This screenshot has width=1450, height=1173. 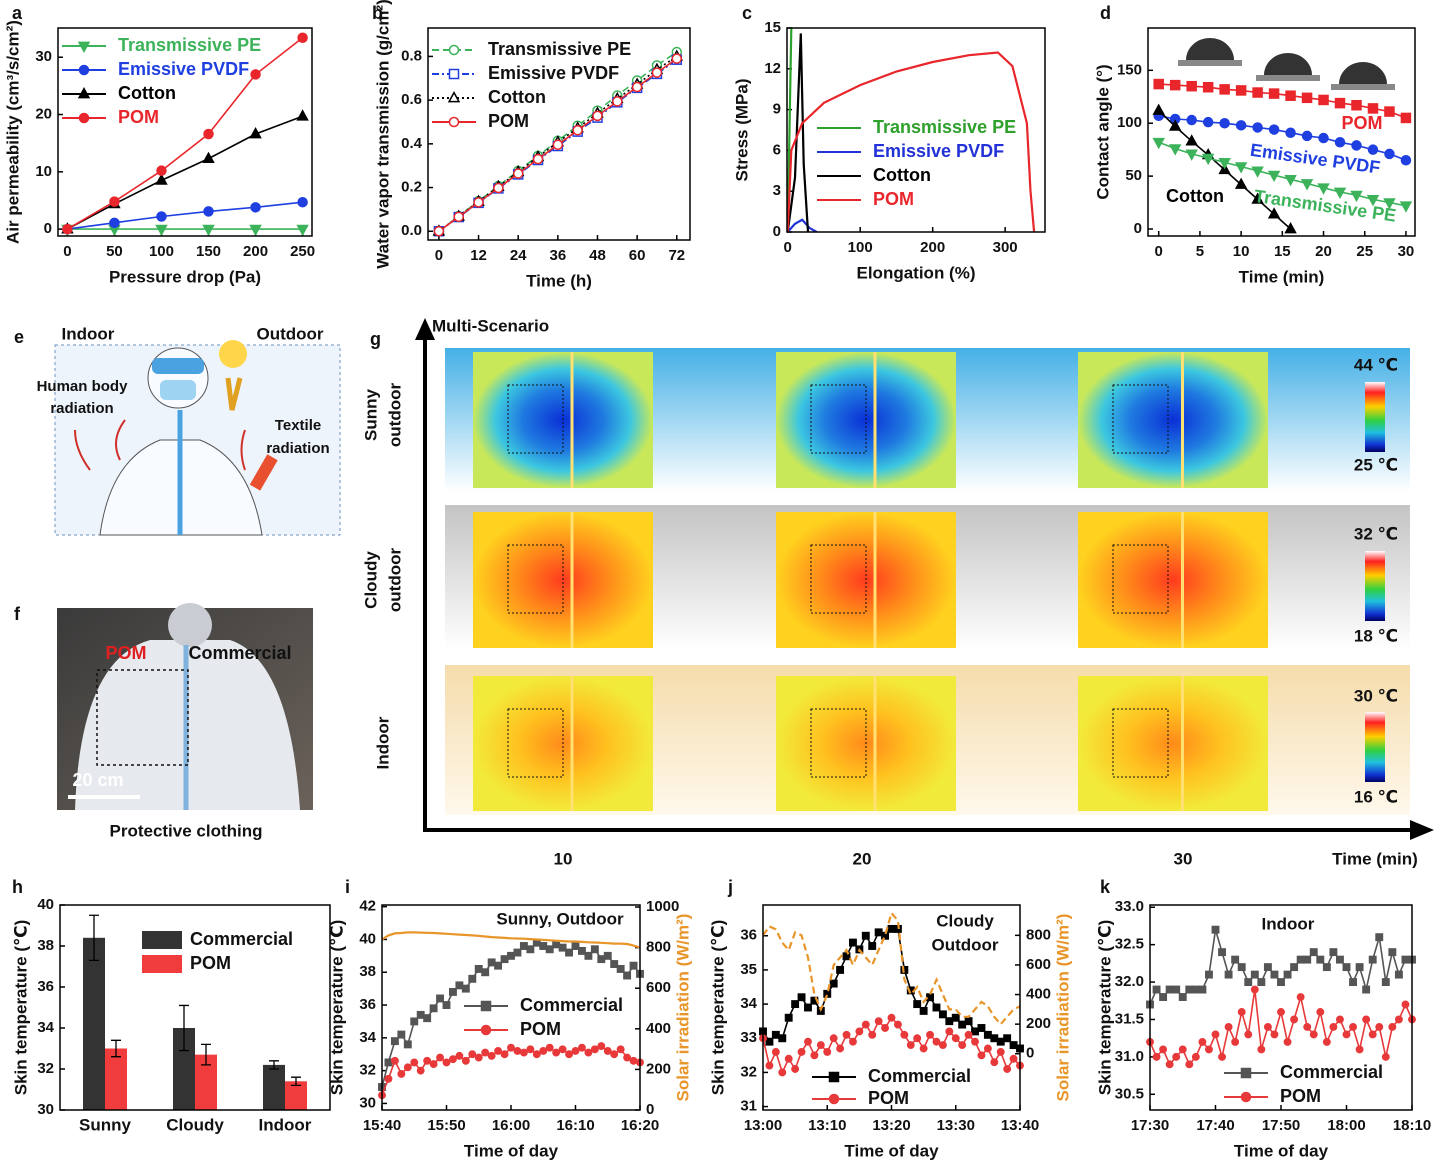 I want to click on y-tick-label: 6, so click(x=777, y=149).